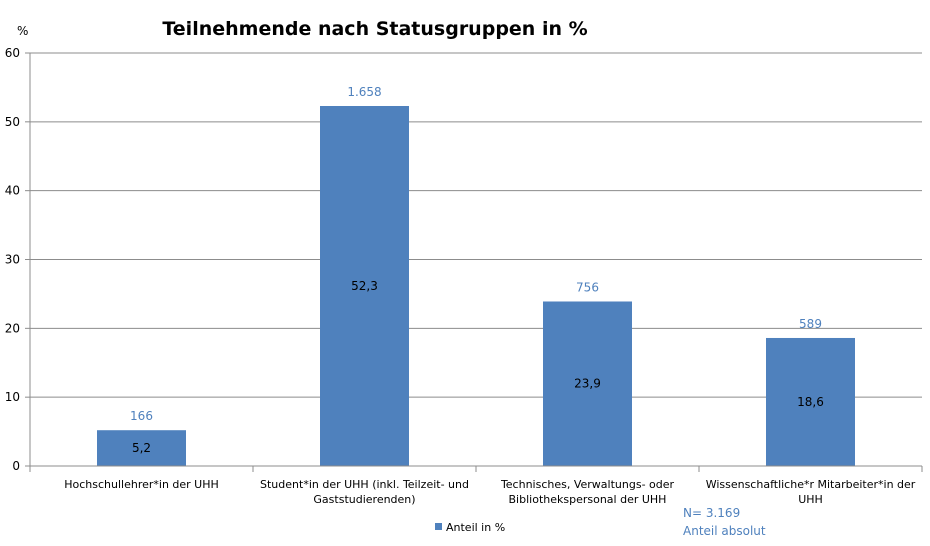  What do you see at coordinates (711, 513) in the screenshot?
I see `total-count-note: N= 3.169` at bounding box center [711, 513].